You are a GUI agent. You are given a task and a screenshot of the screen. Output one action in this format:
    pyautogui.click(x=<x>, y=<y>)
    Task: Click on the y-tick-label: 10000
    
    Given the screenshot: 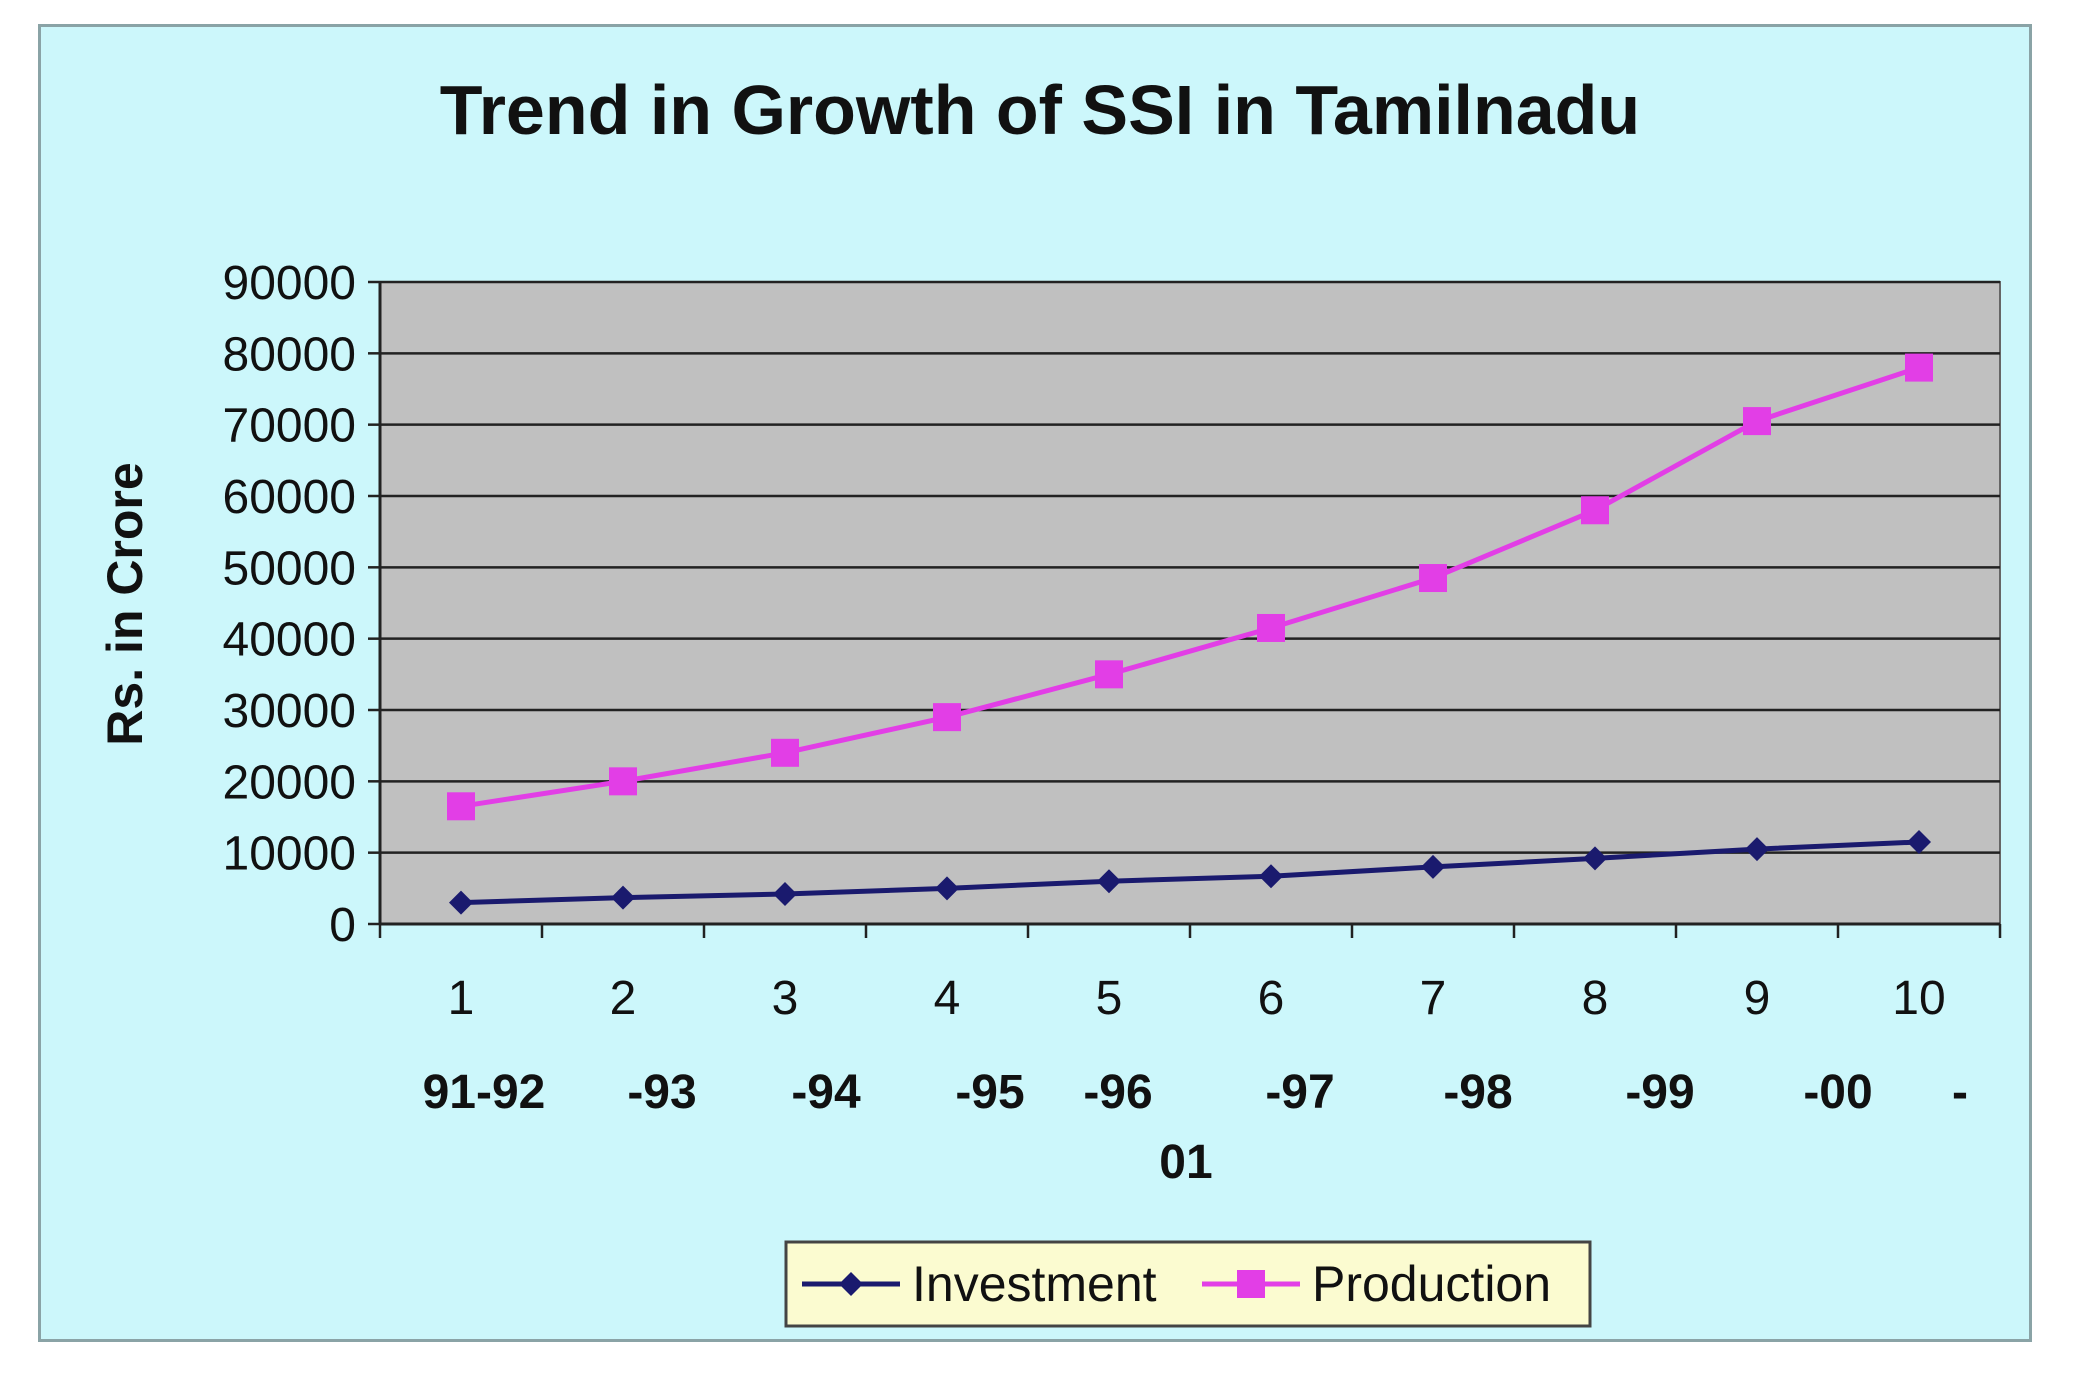 What is the action you would take?
    pyautogui.click(x=289, y=854)
    